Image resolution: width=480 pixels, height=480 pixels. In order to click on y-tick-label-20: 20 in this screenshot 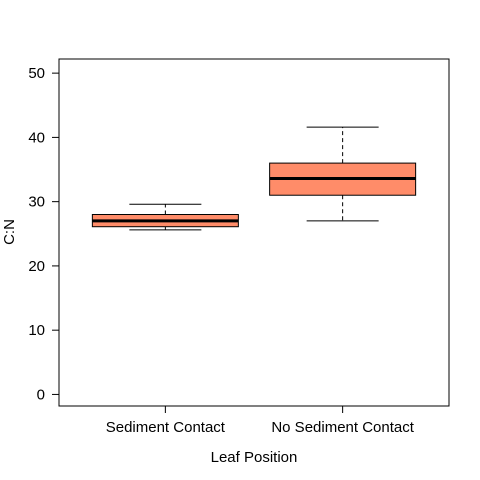, I will do `click(36, 266)`.